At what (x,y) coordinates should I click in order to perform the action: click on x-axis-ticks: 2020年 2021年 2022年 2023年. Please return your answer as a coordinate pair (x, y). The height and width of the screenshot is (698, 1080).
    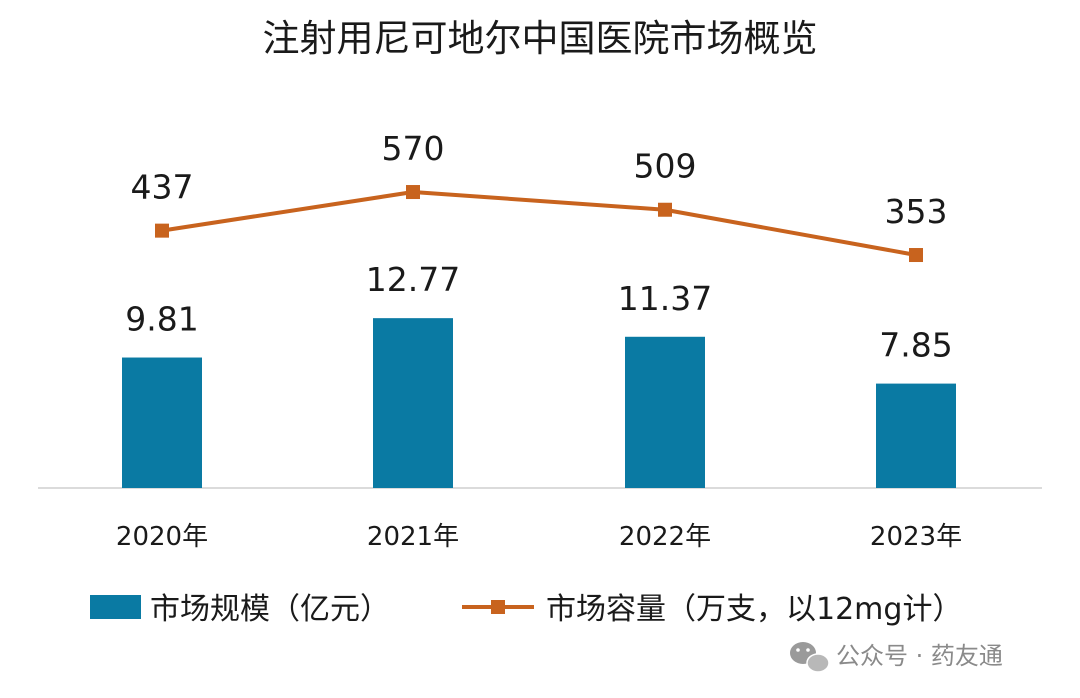
    Looking at the image, I should click on (539, 537).